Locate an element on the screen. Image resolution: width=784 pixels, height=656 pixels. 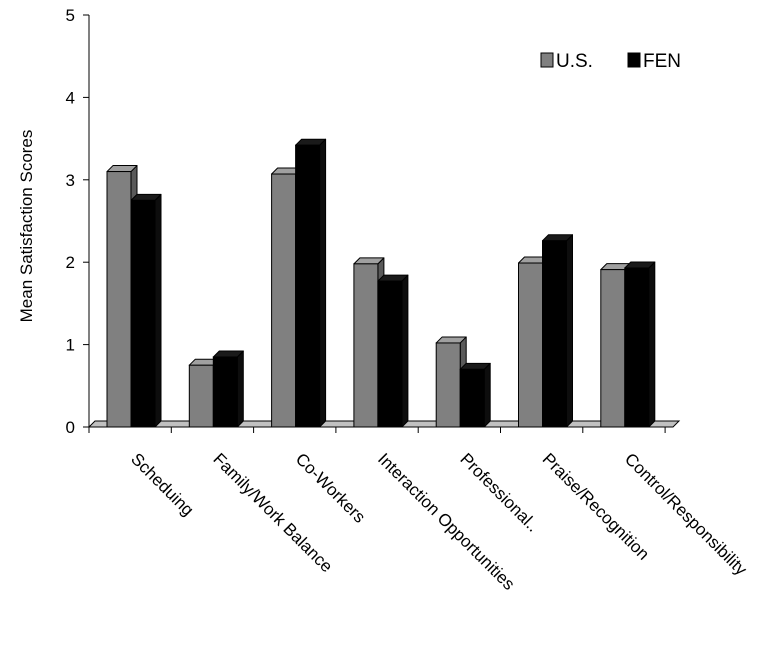
y-tick-label: 4 is located at coordinates (70, 97).